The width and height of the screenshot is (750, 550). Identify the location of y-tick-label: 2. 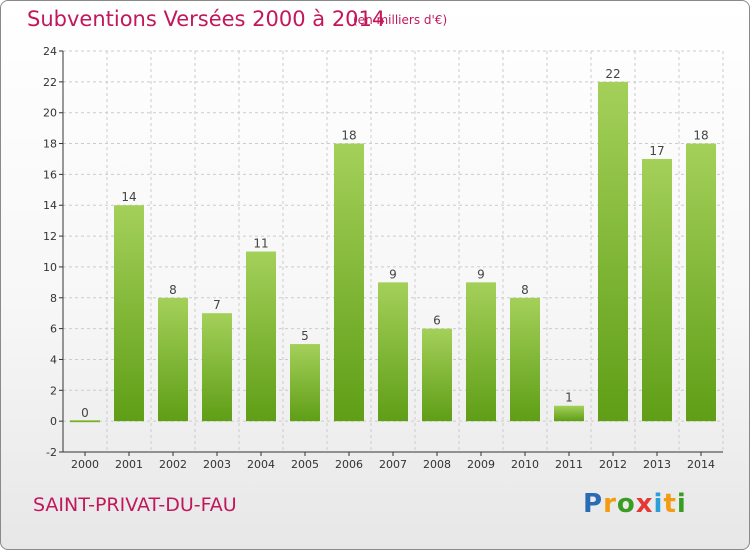
(53, 390).